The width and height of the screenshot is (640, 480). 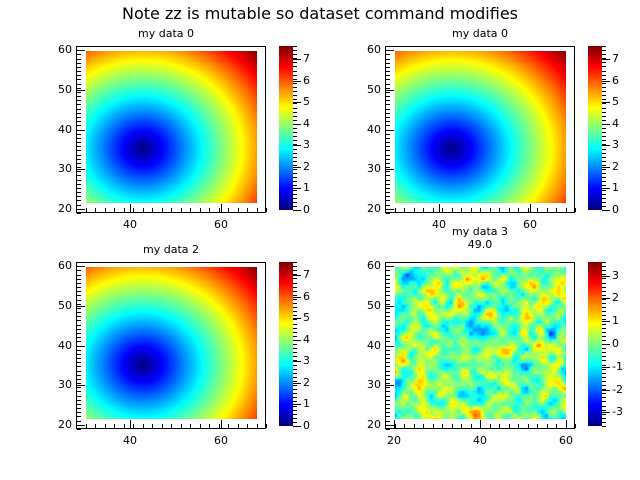 I want to click on y-tick-label: 60, so click(x=65, y=265).